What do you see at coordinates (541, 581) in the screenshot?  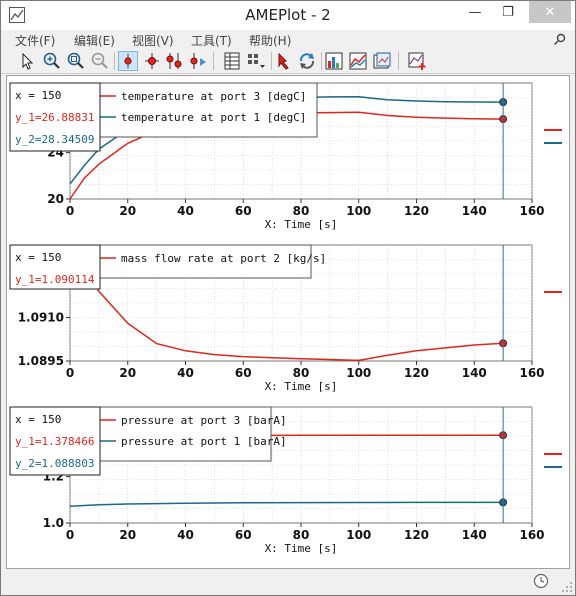 I see `clock-icon` at bounding box center [541, 581].